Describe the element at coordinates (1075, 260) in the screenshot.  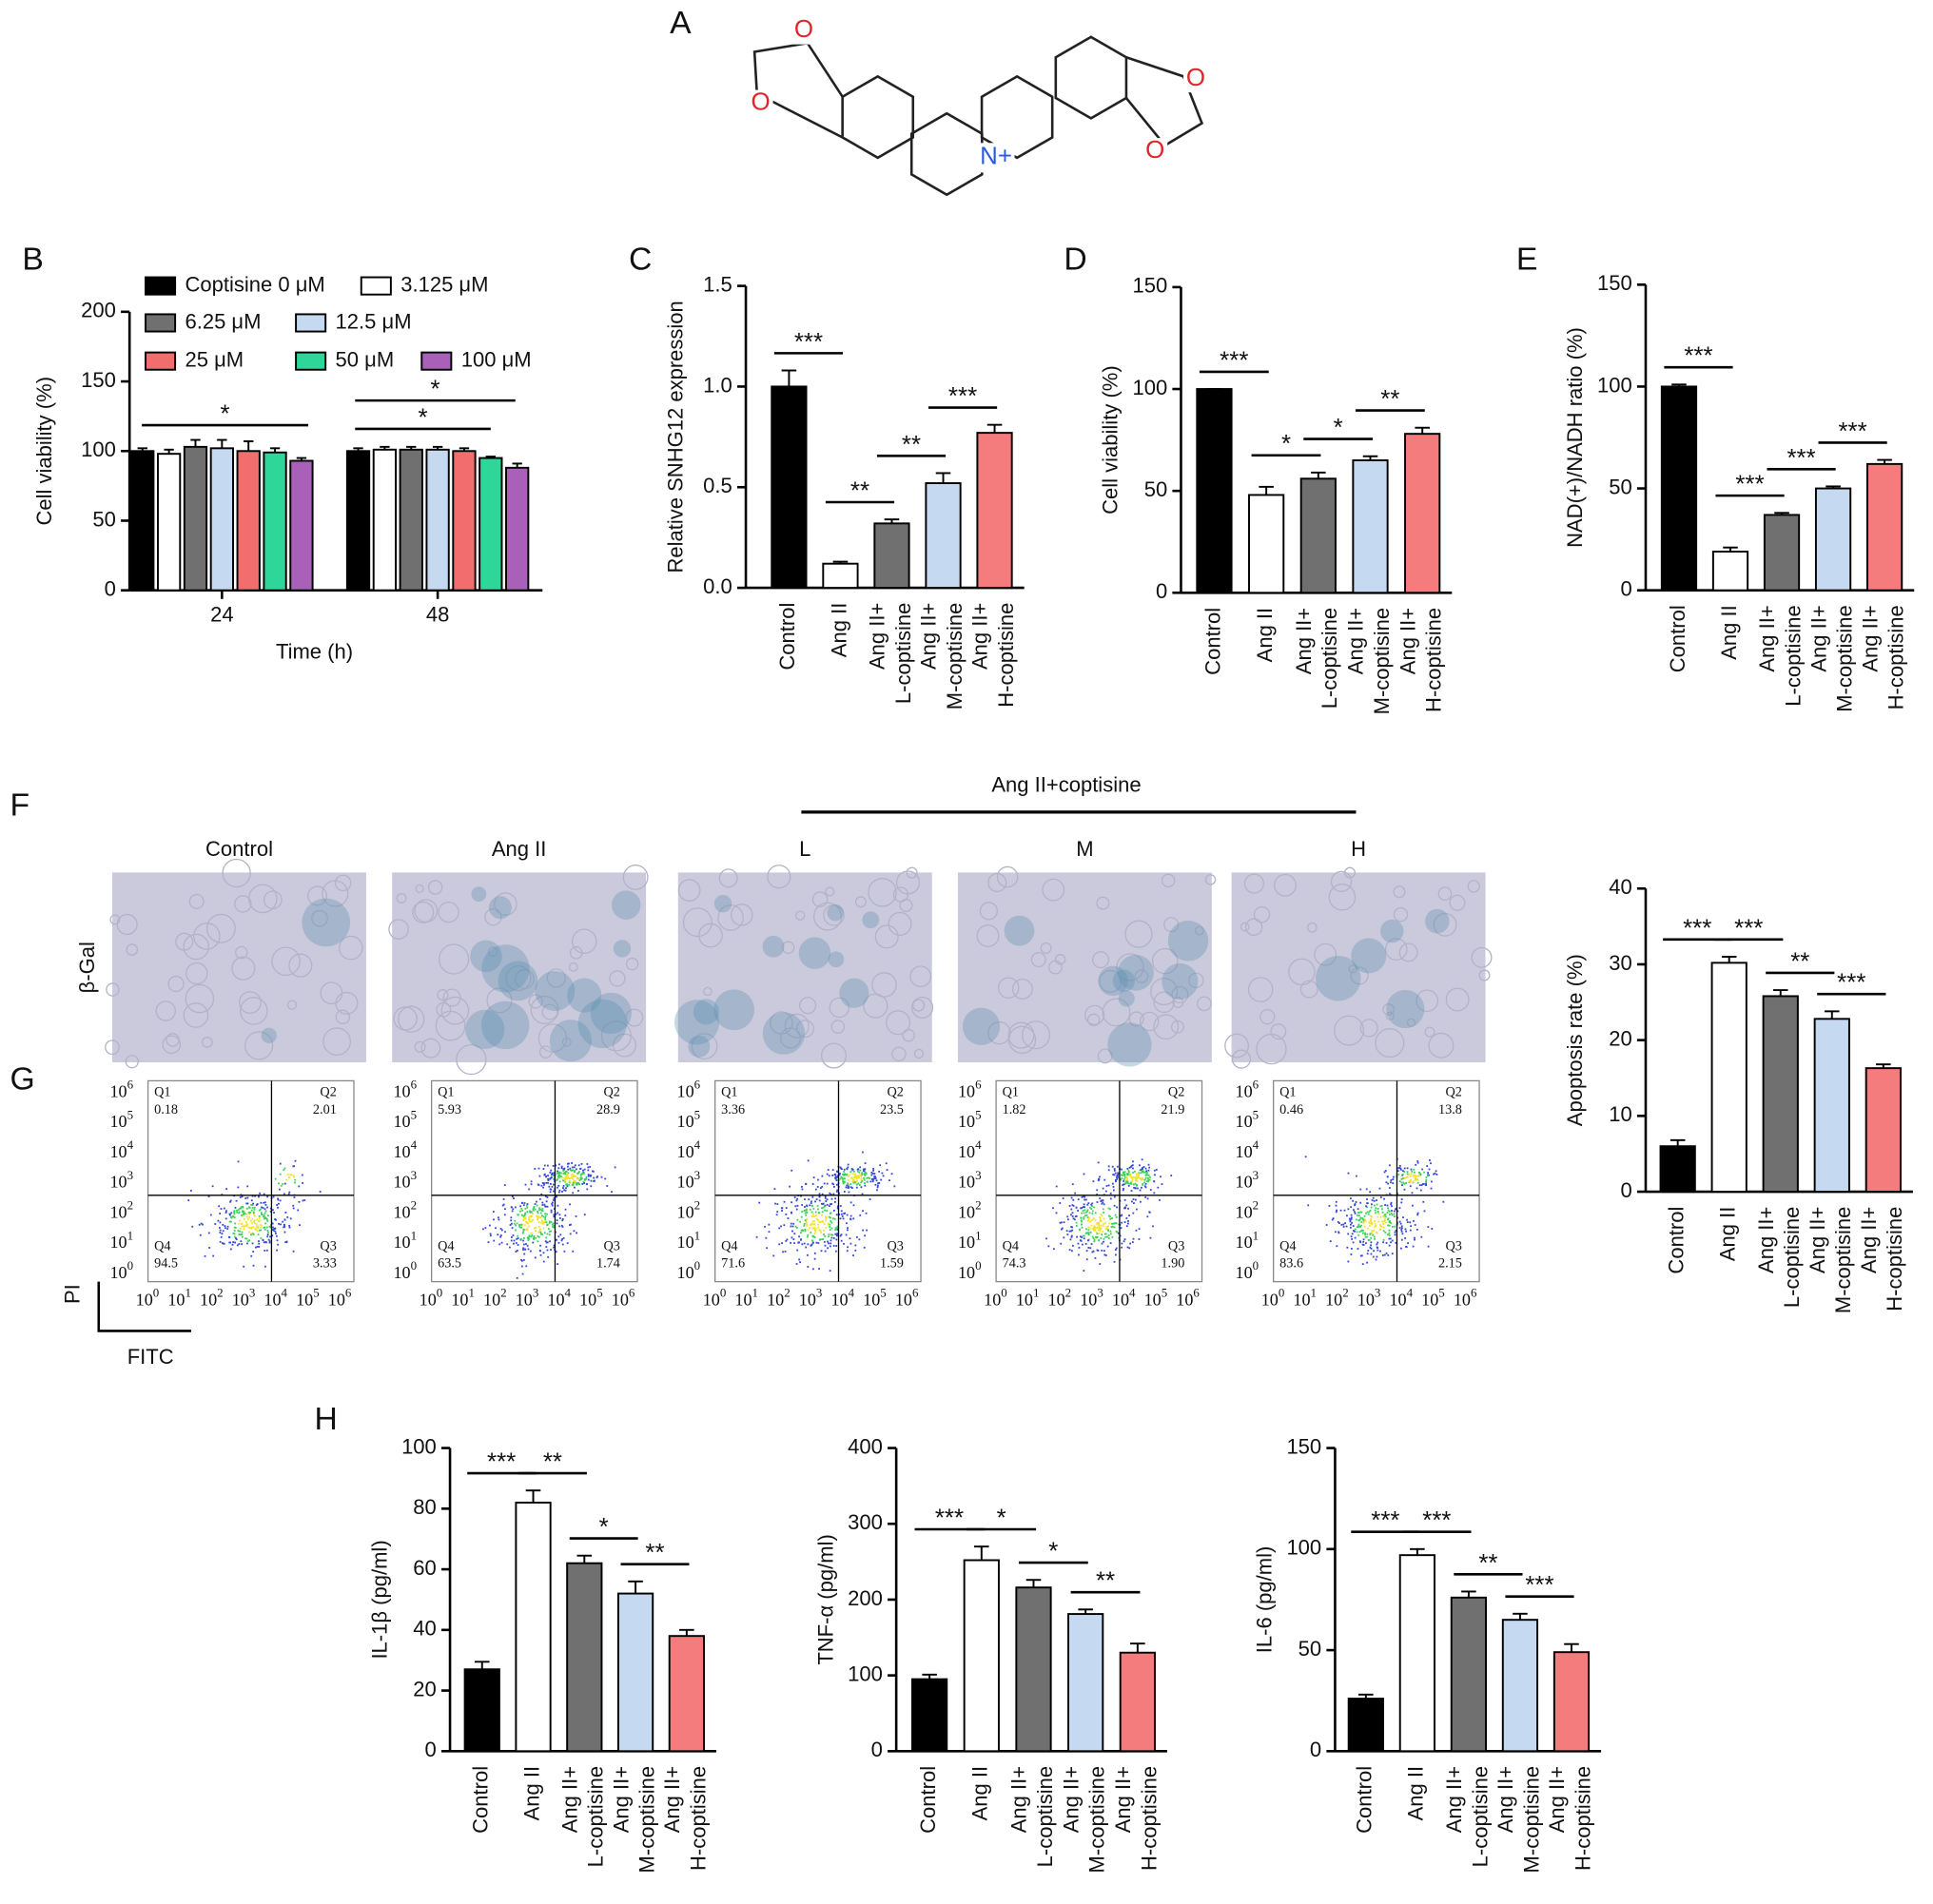
I see `panel-label: D` at that location.